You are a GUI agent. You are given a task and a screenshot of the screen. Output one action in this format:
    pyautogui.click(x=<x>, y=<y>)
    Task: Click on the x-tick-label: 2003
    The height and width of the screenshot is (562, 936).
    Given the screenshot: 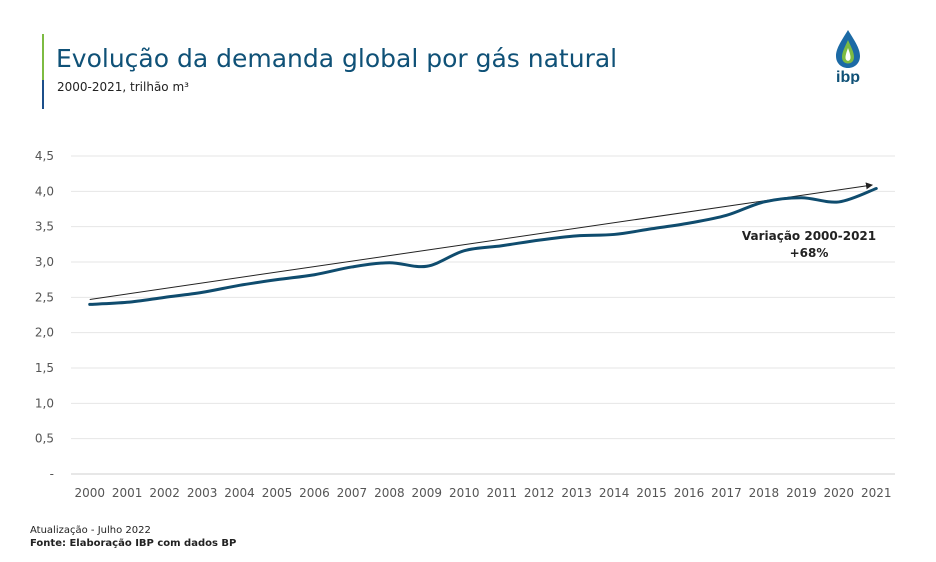 What is the action you would take?
    pyautogui.click(x=202, y=493)
    